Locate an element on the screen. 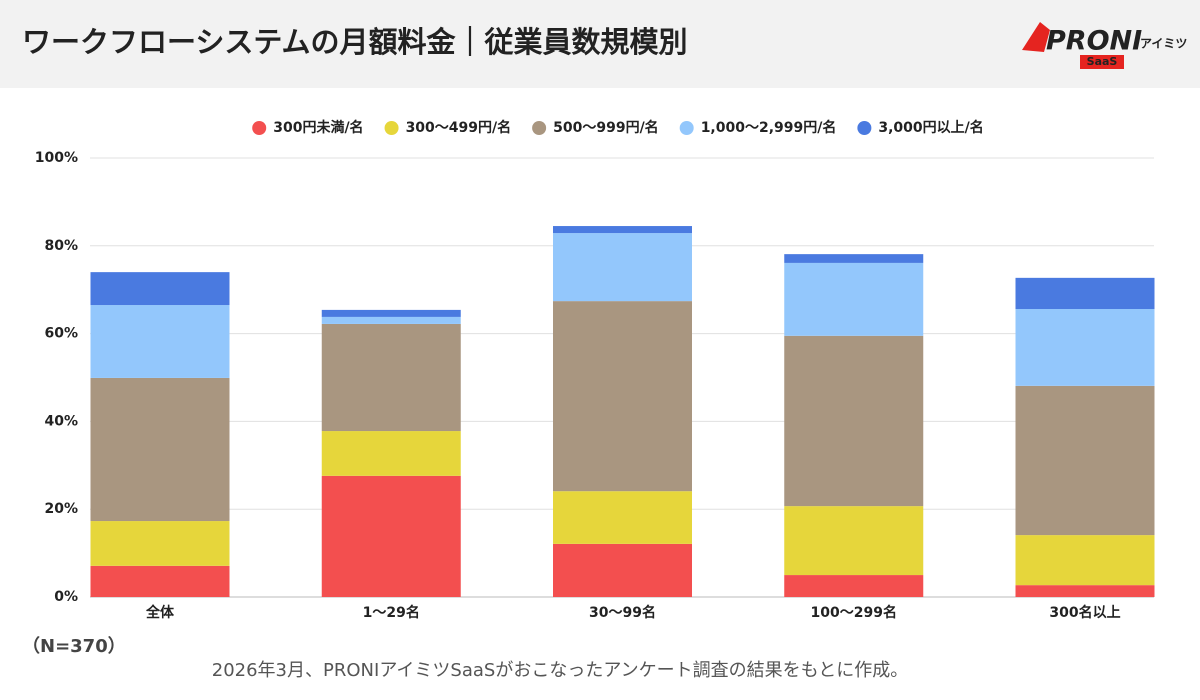 This screenshot has width=1200, height=700. y-tick-label: 80% is located at coordinates (61, 246).